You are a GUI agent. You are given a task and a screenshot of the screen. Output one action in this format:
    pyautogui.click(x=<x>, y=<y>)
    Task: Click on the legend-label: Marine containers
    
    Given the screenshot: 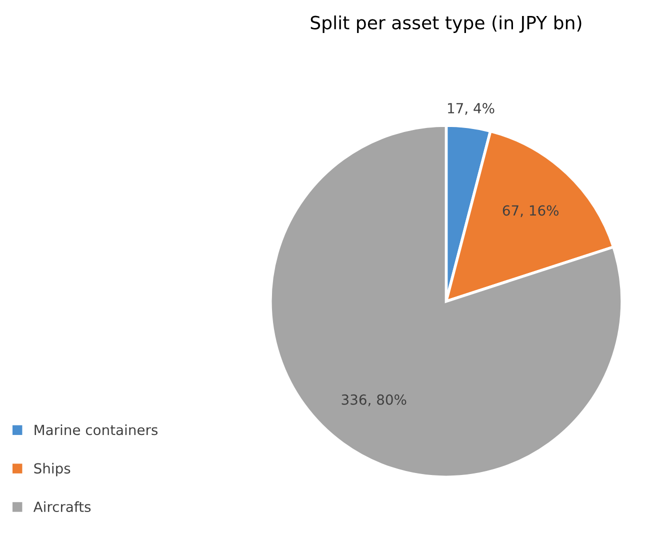 What is the action you would take?
    pyautogui.click(x=96, y=430)
    